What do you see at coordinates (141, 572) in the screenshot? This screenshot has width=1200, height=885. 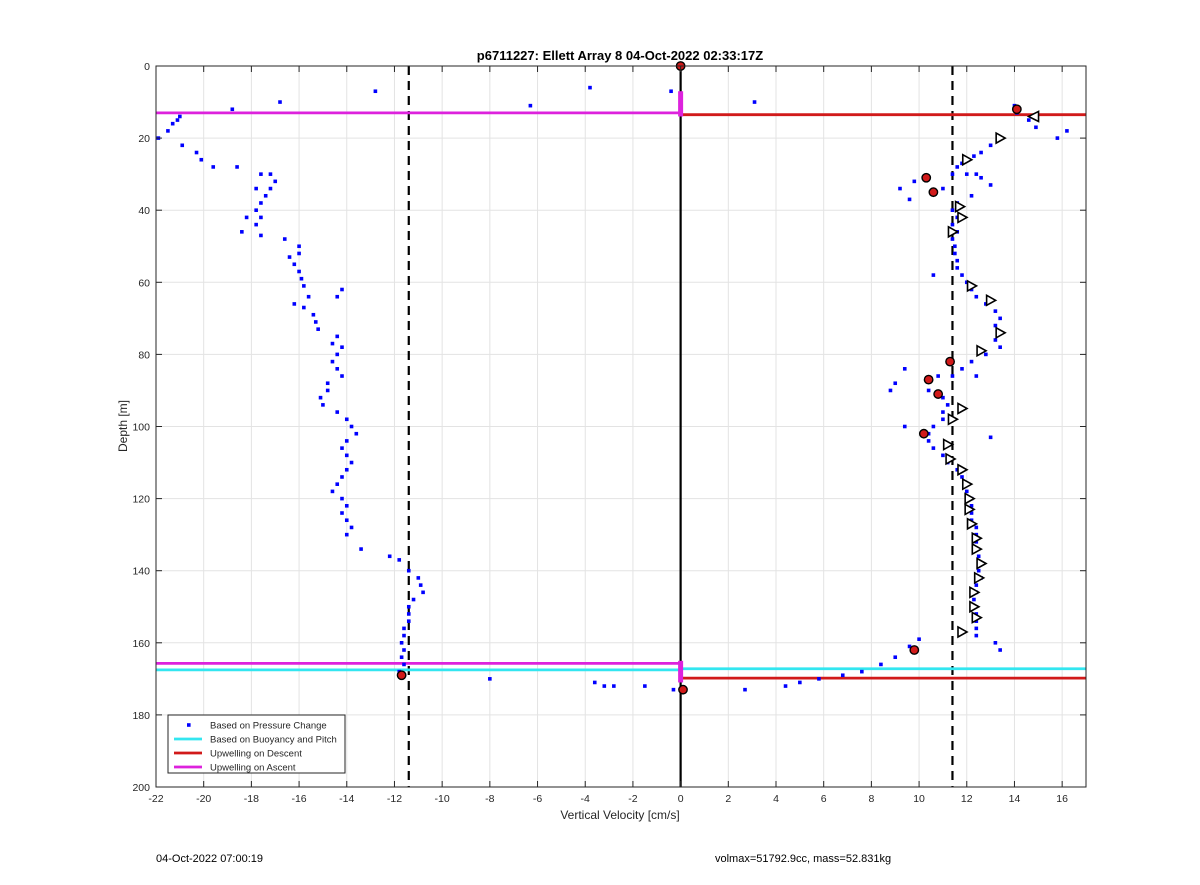 I see `y-tick-label: 140` at bounding box center [141, 572].